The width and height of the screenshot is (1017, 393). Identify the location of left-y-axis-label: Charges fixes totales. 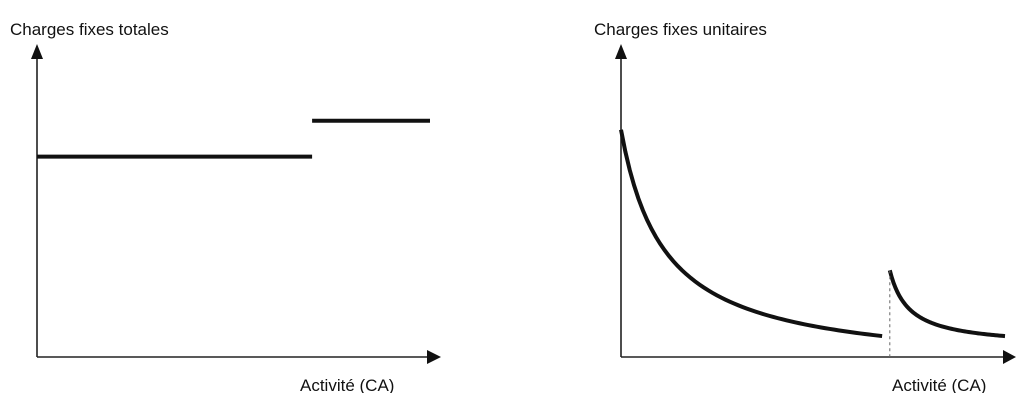
(89, 29).